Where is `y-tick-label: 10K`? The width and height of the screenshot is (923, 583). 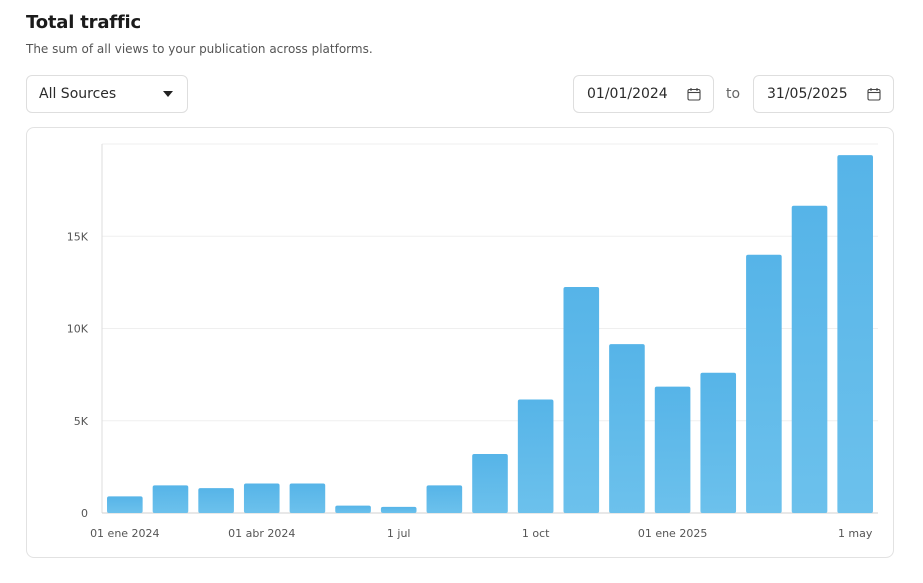
y-tick-label: 10K is located at coordinates (78, 329).